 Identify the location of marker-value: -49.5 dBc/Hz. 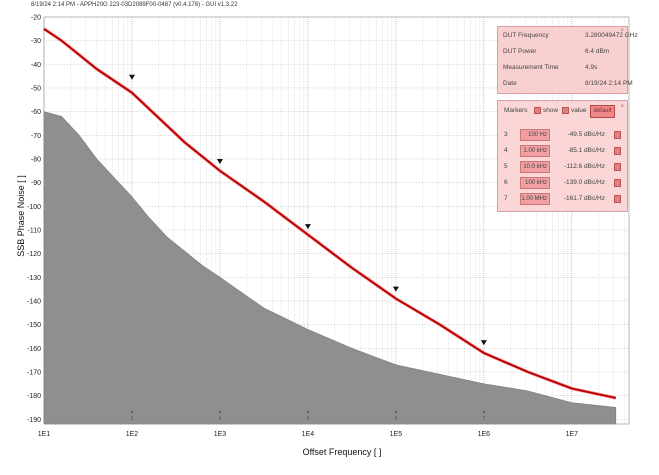
(586, 134).